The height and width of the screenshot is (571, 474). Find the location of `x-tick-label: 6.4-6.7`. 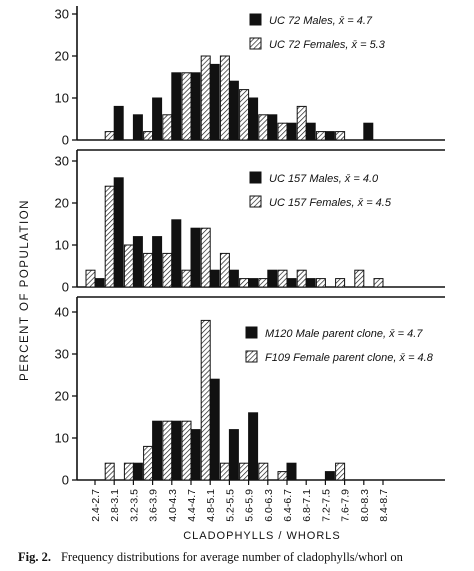

x-tick-label: 6.4-6.7 is located at coordinates (288, 505).